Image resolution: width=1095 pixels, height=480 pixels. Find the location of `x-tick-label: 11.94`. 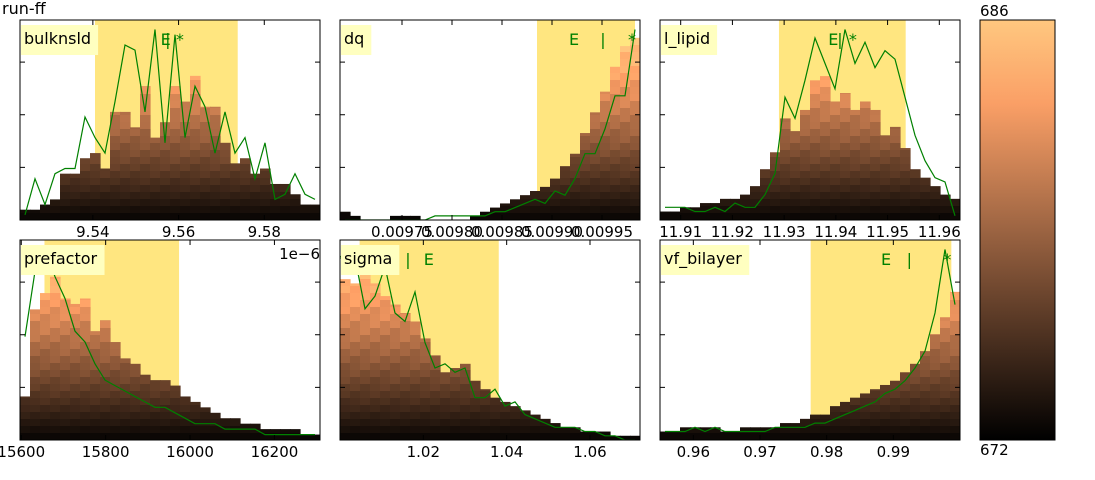

x-tick-label: 11.94 is located at coordinates (835, 232).